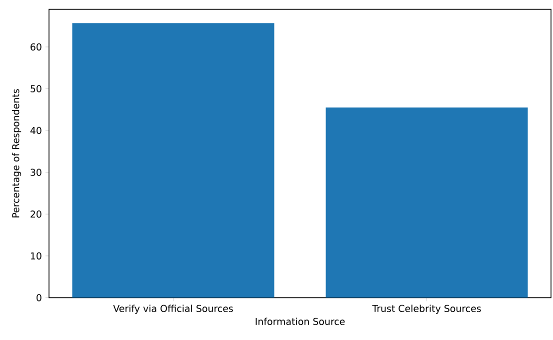 The image size is (553, 340). Describe the element at coordinates (173, 309) in the screenshot. I see `x-tick-label: Verify via Official Sources` at that location.